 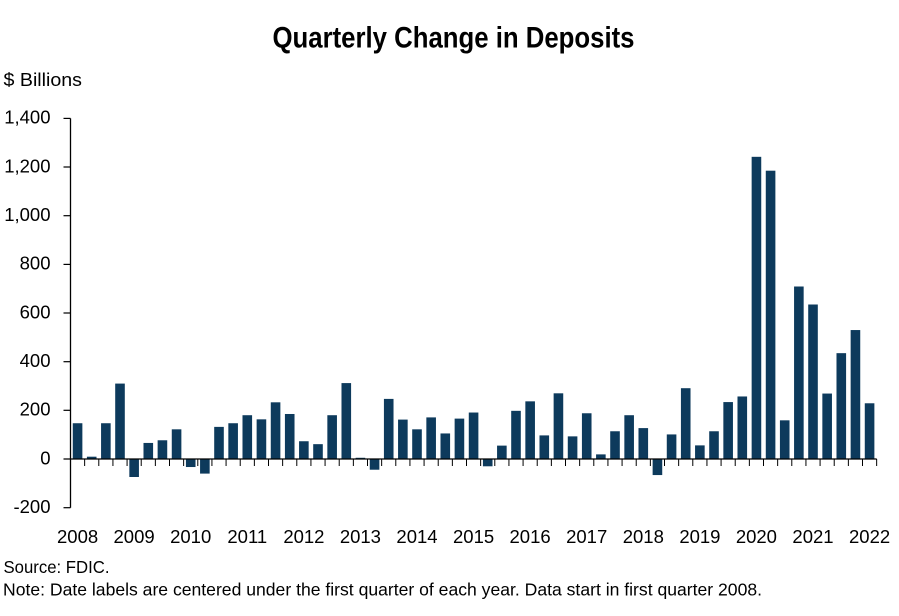 What do you see at coordinates (57, 567) in the screenshot?
I see `svg-text: Source: FDIC.` at bounding box center [57, 567].